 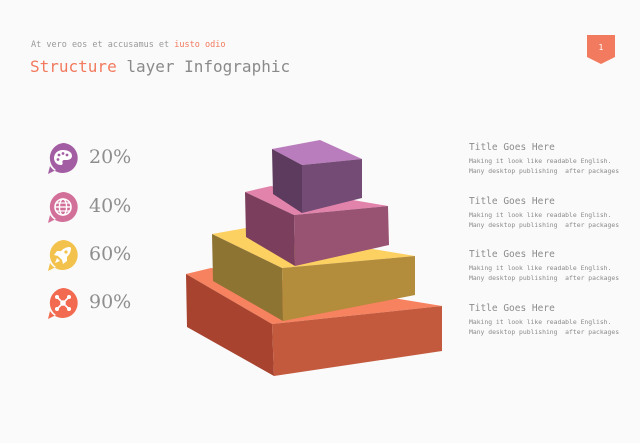 I want to click on badge-shape, so click(x=601, y=49).